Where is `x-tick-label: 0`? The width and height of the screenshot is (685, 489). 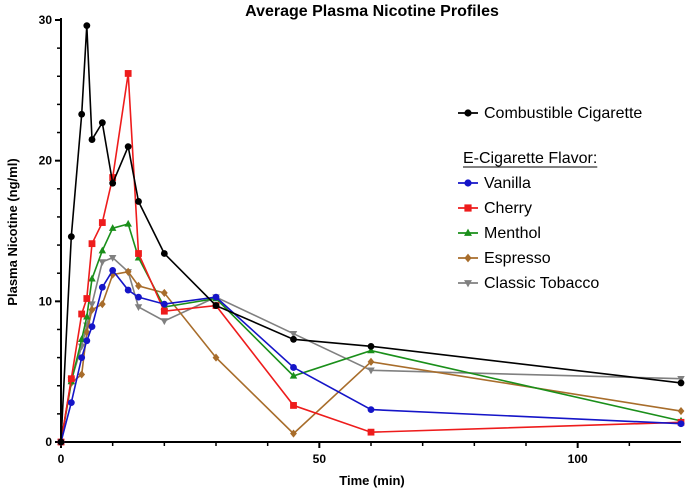
x-tick-label: 0 is located at coordinates (61, 459).